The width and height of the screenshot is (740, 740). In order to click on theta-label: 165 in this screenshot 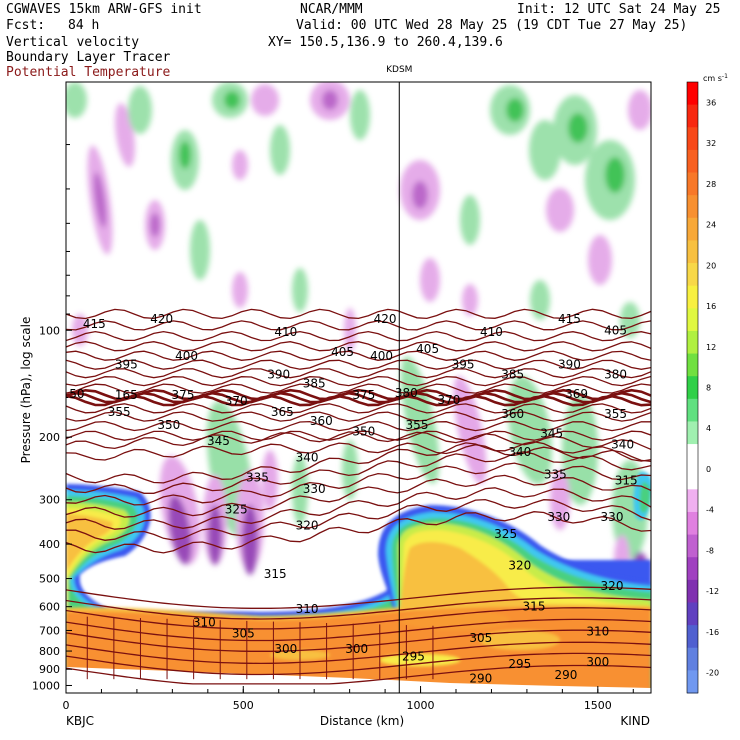, I will do `click(126, 395)`.